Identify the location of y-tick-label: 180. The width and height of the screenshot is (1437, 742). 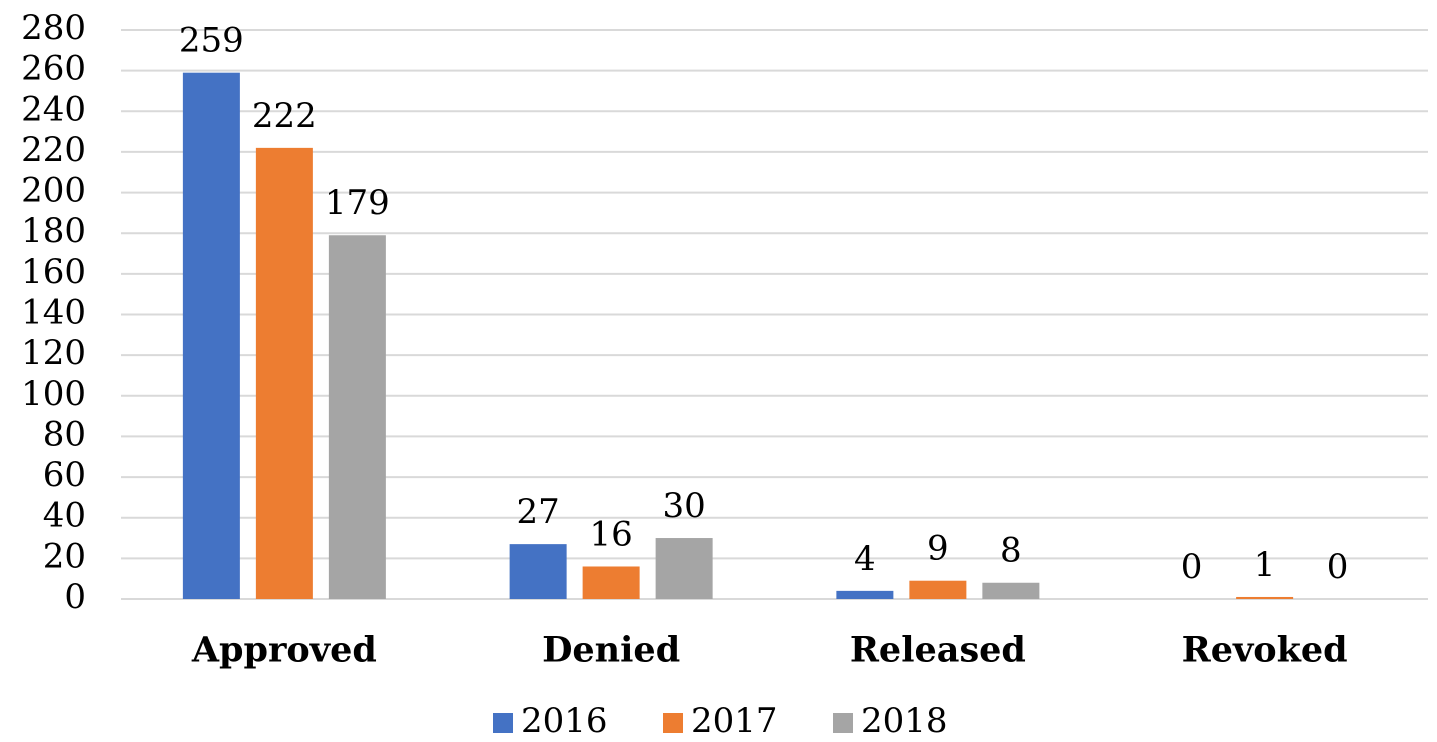
(53, 231).